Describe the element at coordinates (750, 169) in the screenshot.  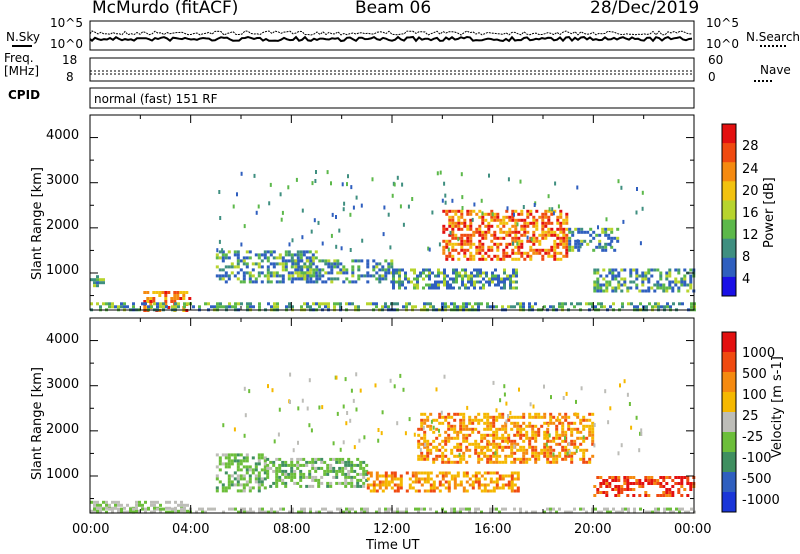
I see `power-cb-tick-24: 24` at that location.